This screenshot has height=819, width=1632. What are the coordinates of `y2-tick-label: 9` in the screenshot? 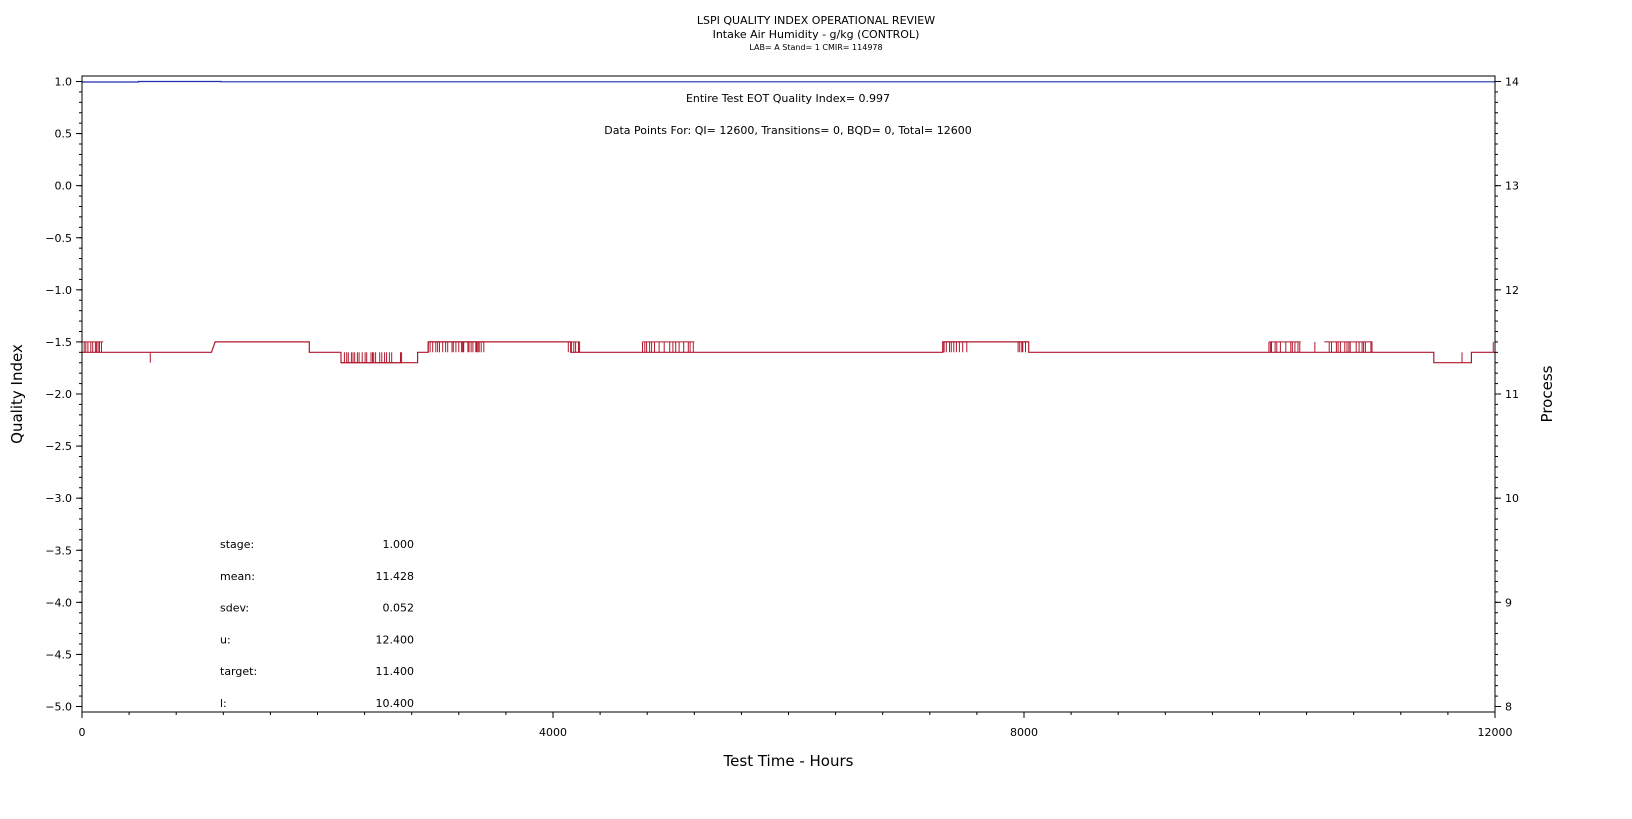 It's located at (1508, 602).